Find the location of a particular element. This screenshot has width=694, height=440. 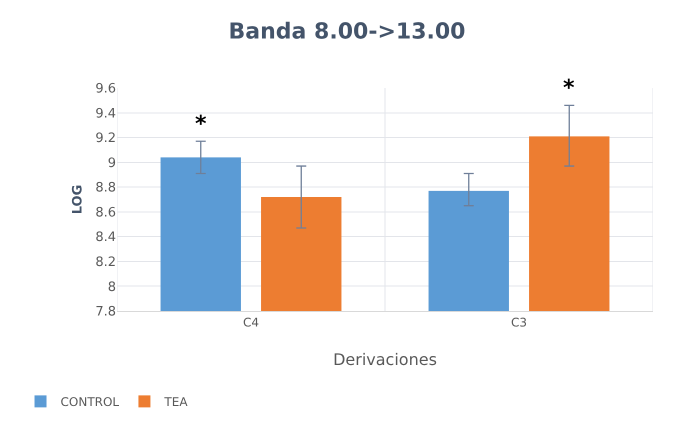

y-tick-label: 9.4 is located at coordinates (105, 114).